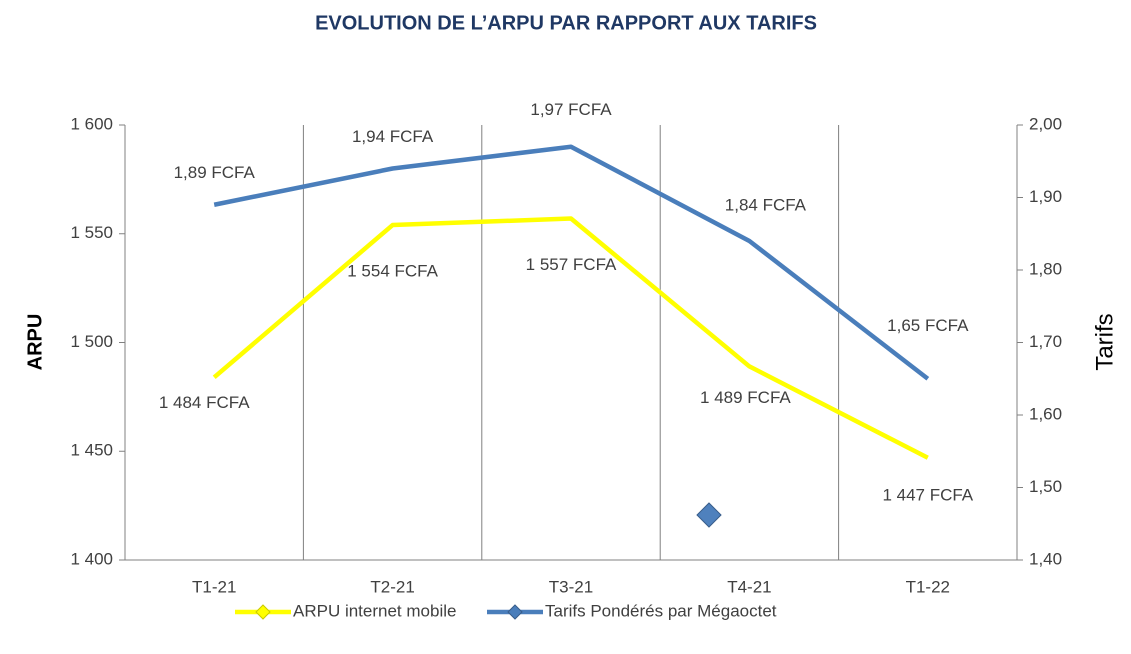 This screenshot has height=654, width=1131. I want to click on data-label: 1,94 FCFA, so click(393, 136).